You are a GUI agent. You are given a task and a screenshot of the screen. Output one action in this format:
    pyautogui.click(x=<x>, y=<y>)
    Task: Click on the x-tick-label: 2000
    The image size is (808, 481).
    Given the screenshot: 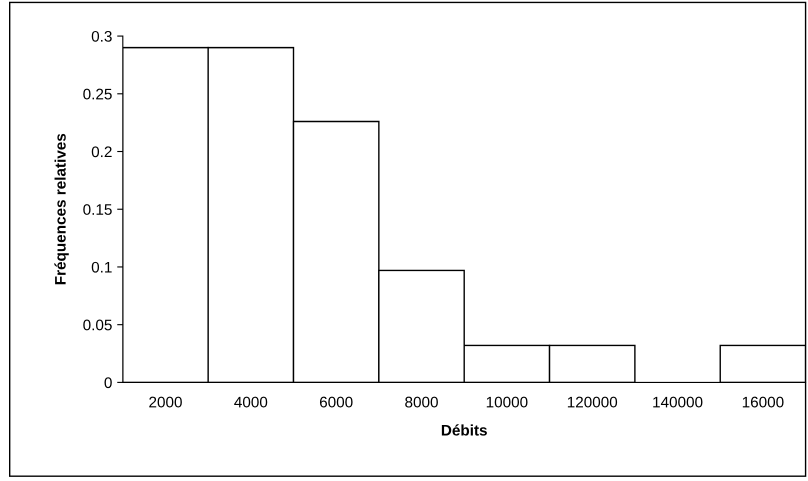 What is the action you would take?
    pyautogui.click(x=165, y=402)
    